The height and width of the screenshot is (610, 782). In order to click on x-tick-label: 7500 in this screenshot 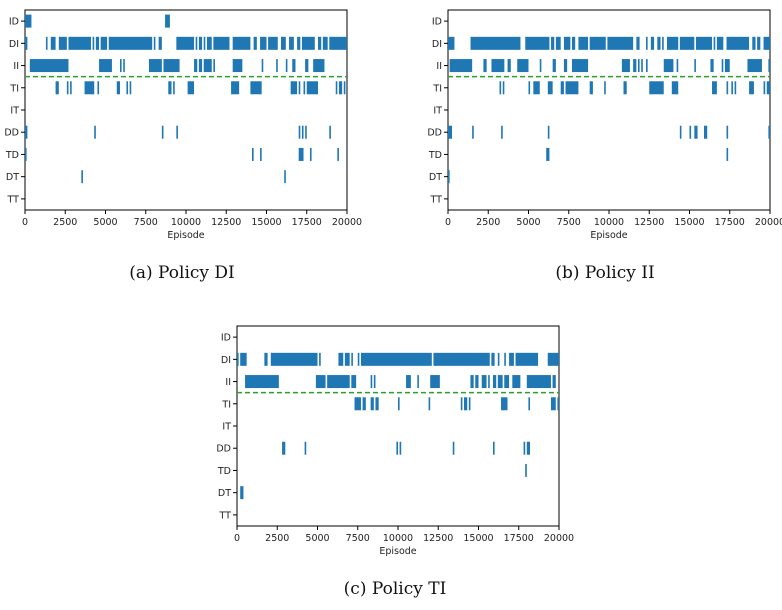, I will do `click(146, 222)`.